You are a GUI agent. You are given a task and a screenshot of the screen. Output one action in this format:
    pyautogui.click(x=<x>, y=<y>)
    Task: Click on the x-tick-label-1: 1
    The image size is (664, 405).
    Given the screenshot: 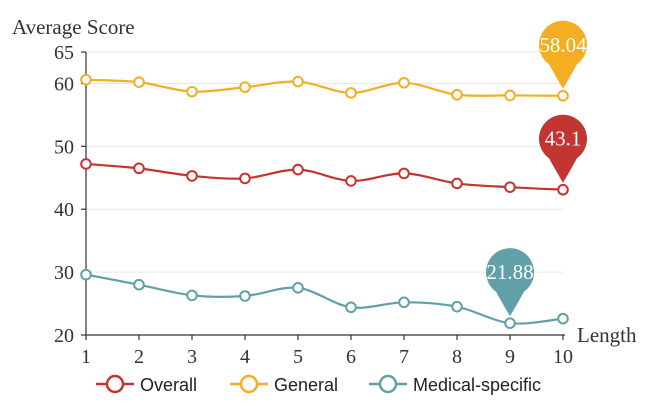 What is the action you would take?
    pyautogui.click(x=86, y=357)
    